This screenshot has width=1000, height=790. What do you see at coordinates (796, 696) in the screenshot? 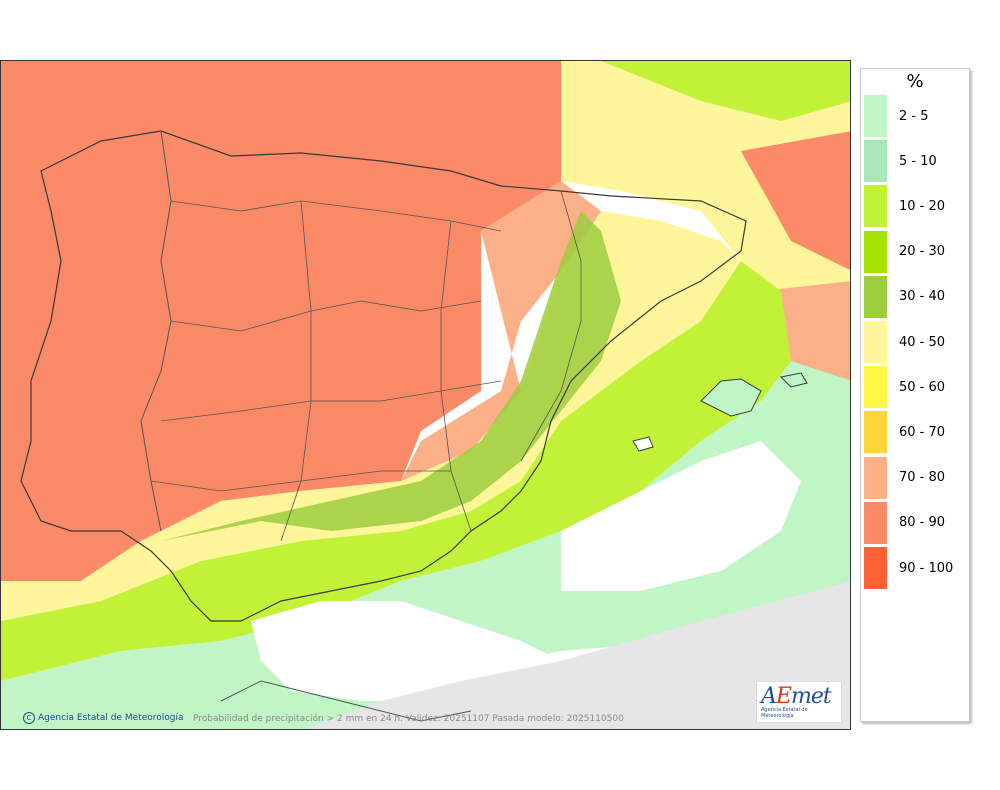
I see `aemet-logo-mark: AEmet` at bounding box center [796, 696].